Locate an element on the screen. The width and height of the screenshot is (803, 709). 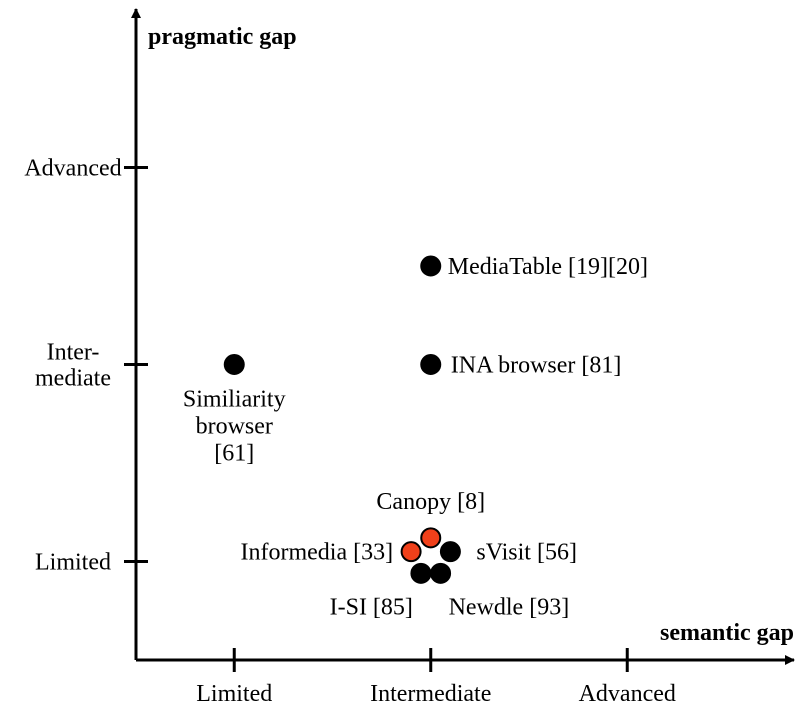
data-point-label: MediaTable [19][20] is located at coordinates (548, 267).